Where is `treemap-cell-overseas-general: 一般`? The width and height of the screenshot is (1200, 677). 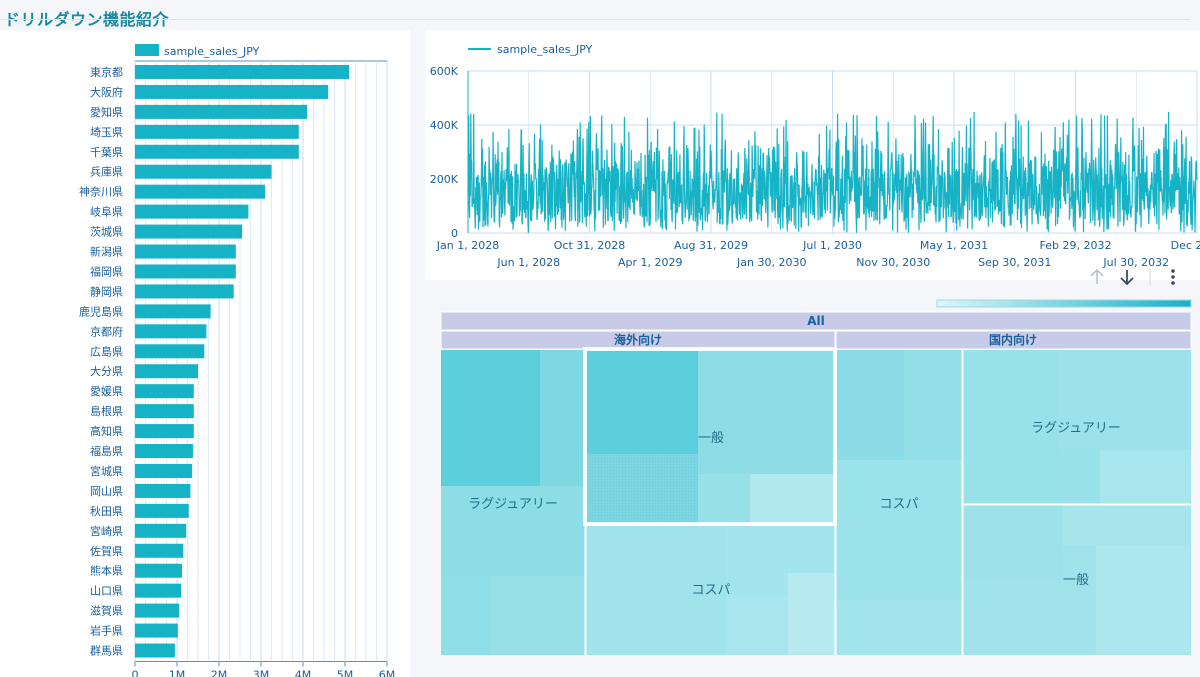 treemap-cell-overseas-general: 一般 is located at coordinates (710, 437).